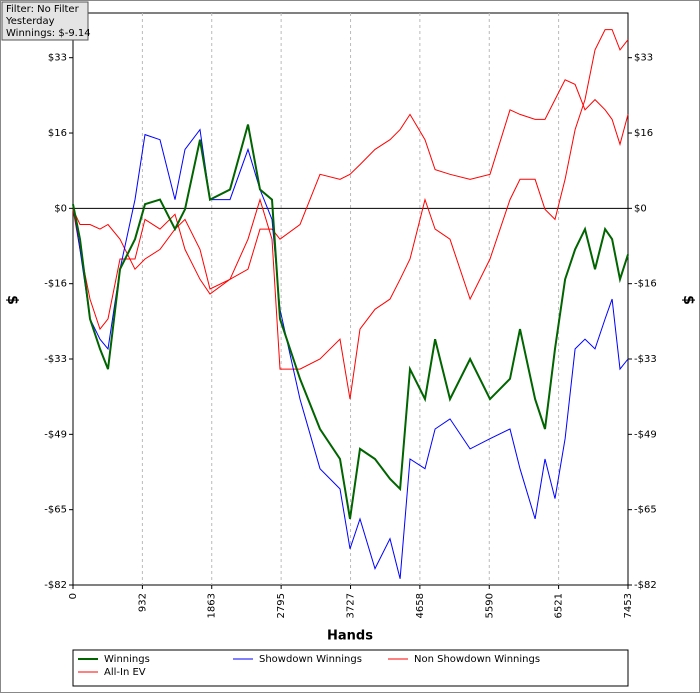 The height and width of the screenshot is (693, 700). I want to click on legend-label: Showdown Winnings, so click(310, 659).